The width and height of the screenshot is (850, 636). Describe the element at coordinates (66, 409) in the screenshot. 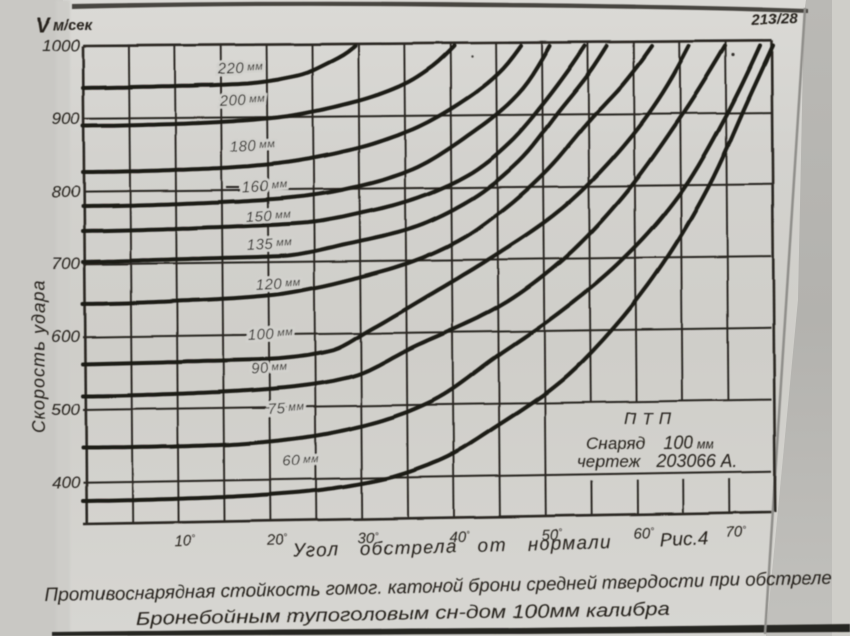

I see `svg-text: 500` at that location.